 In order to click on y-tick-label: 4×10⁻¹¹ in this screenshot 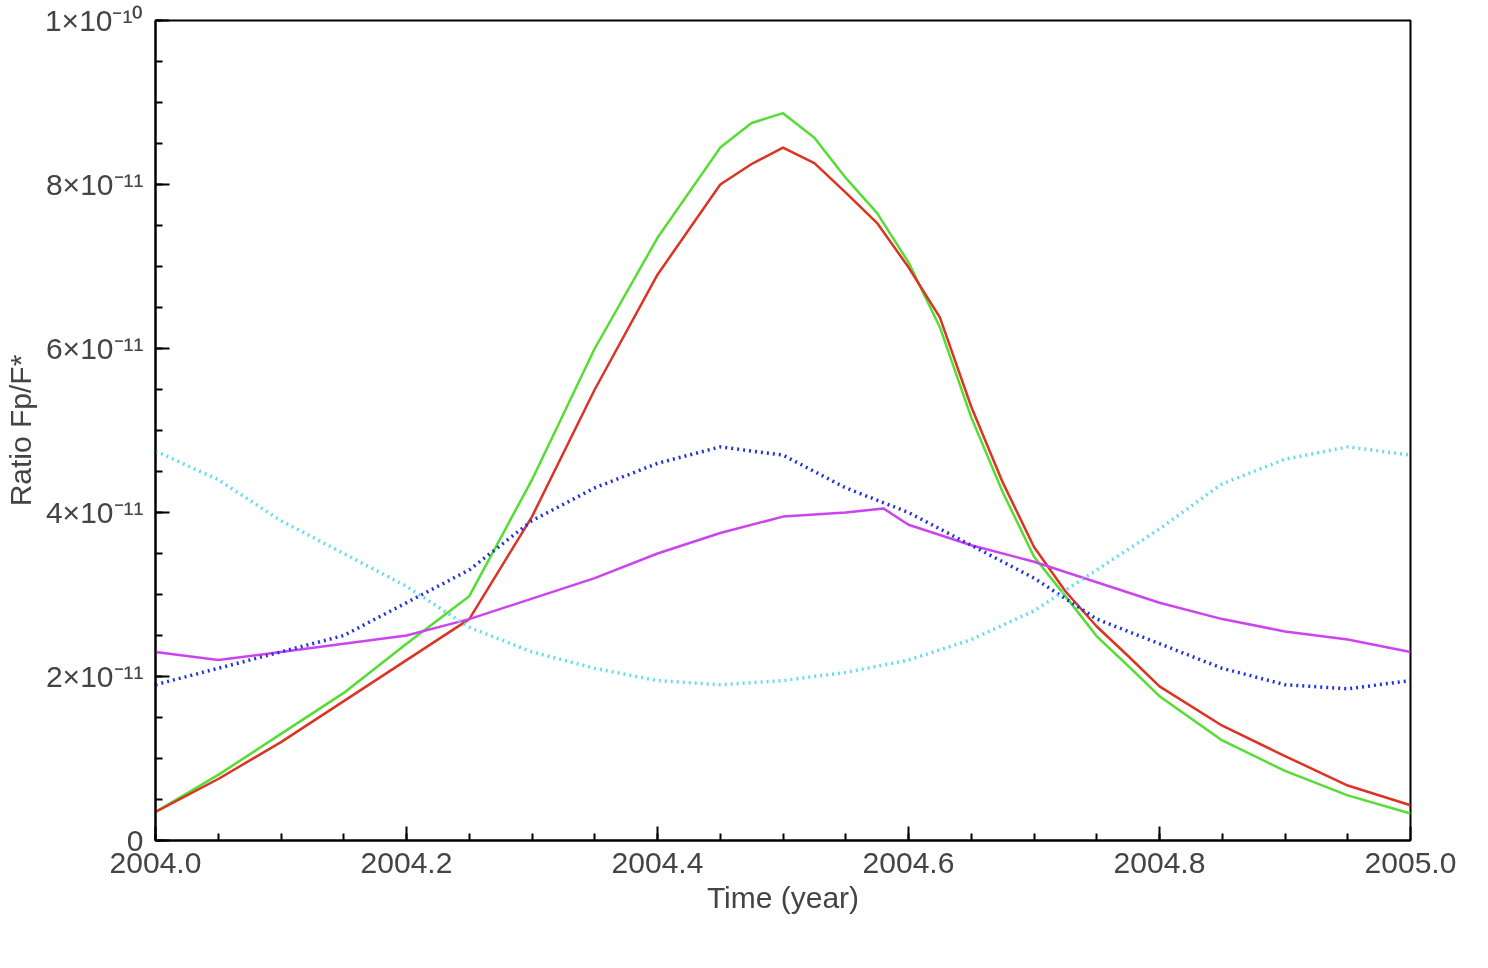, I will do `click(94, 512)`.